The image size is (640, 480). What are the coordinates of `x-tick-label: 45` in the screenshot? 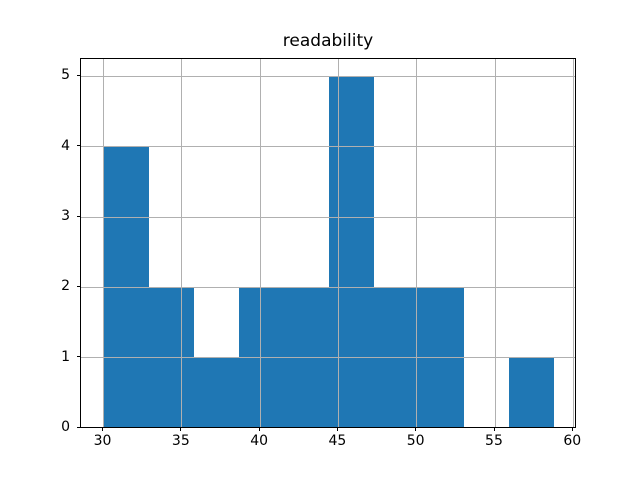 It's located at (337, 441).